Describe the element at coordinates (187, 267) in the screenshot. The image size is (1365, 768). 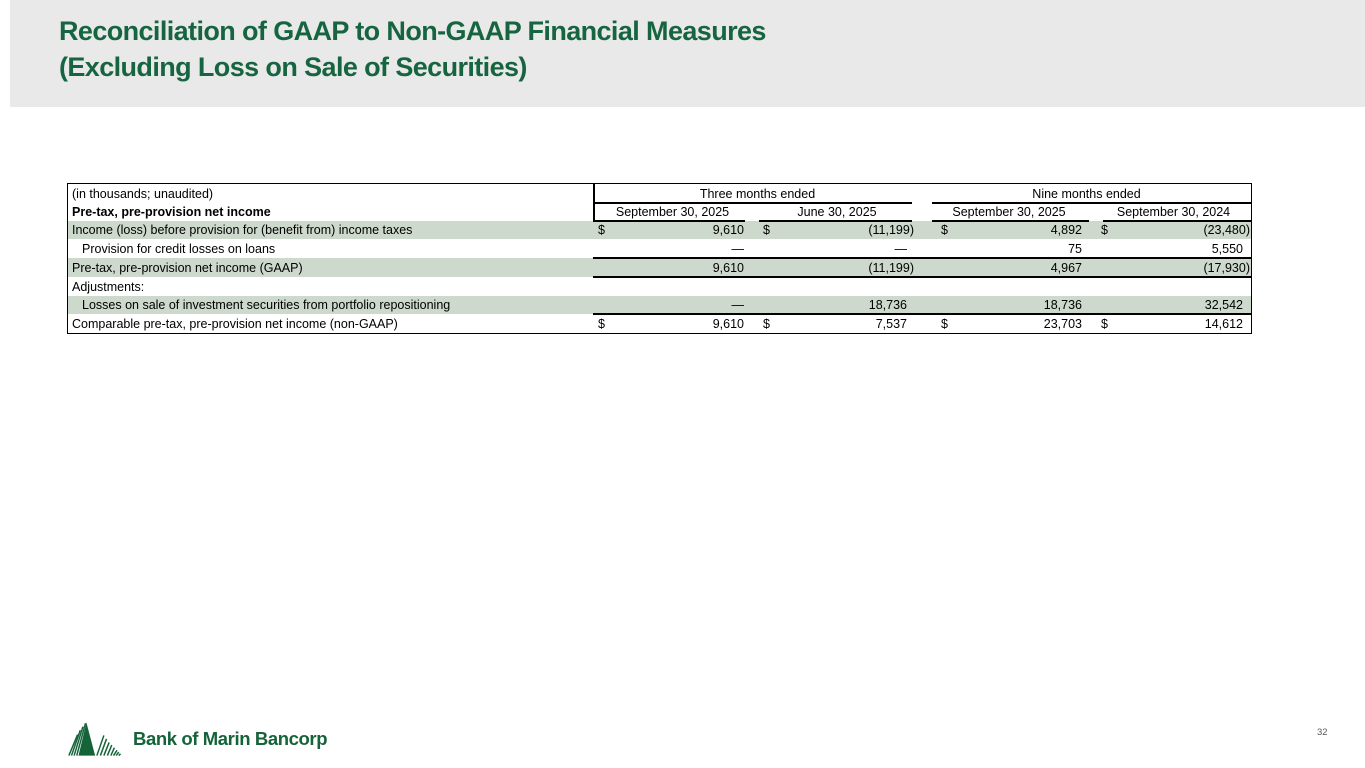
I see `row-label: Pre-tax, pre-provision net income (GAAP)` at that location.